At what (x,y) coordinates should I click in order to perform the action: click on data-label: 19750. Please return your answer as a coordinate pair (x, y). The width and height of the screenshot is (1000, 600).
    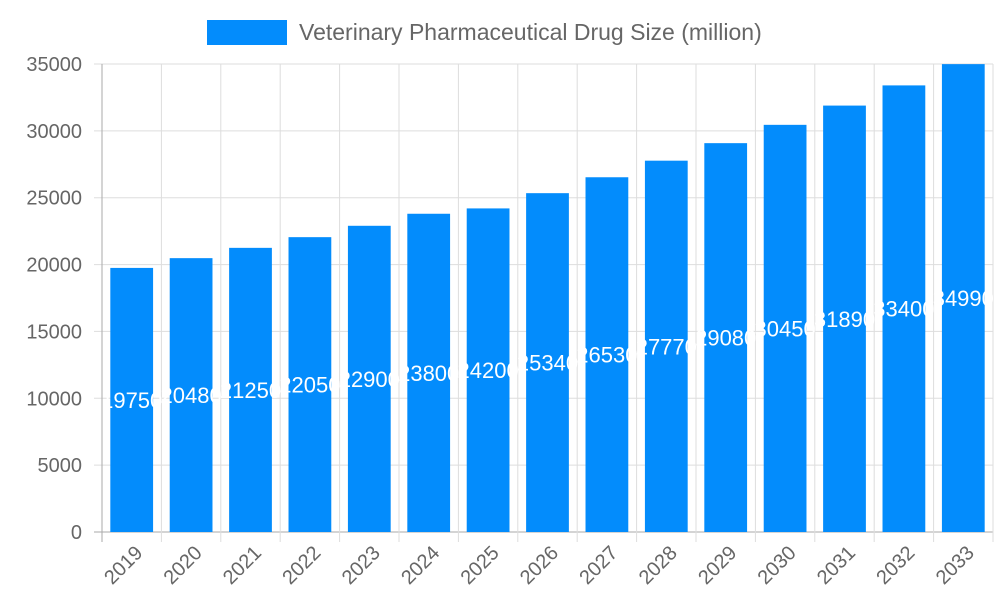
    Looking at the image, I should click on (131, 400).